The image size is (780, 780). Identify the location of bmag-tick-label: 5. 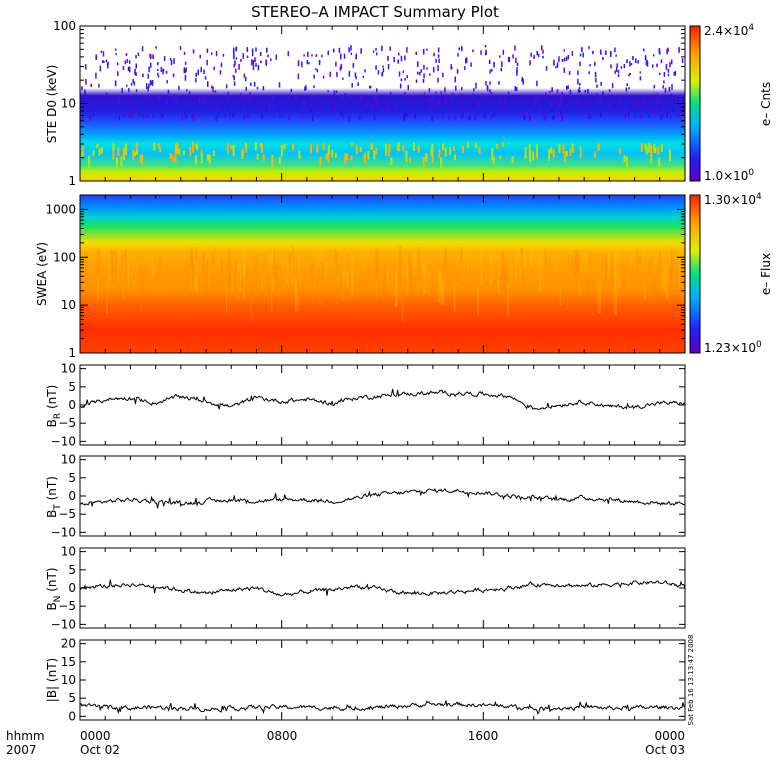
(72, 698).